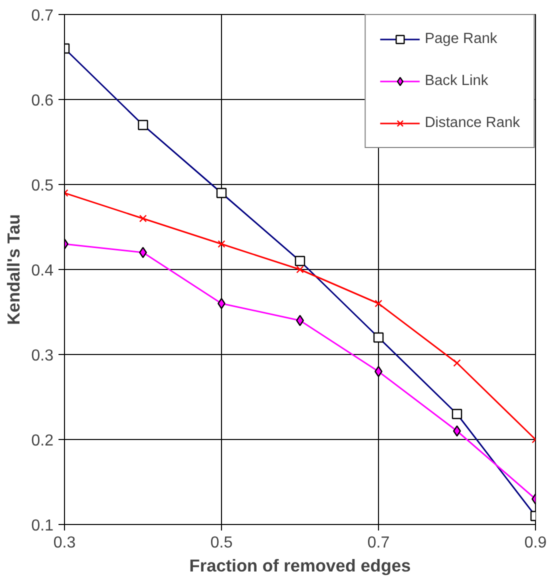 This screenshot has height=578, width=549. I want to click on y-tick-label: 0.3, so click(42, 356).